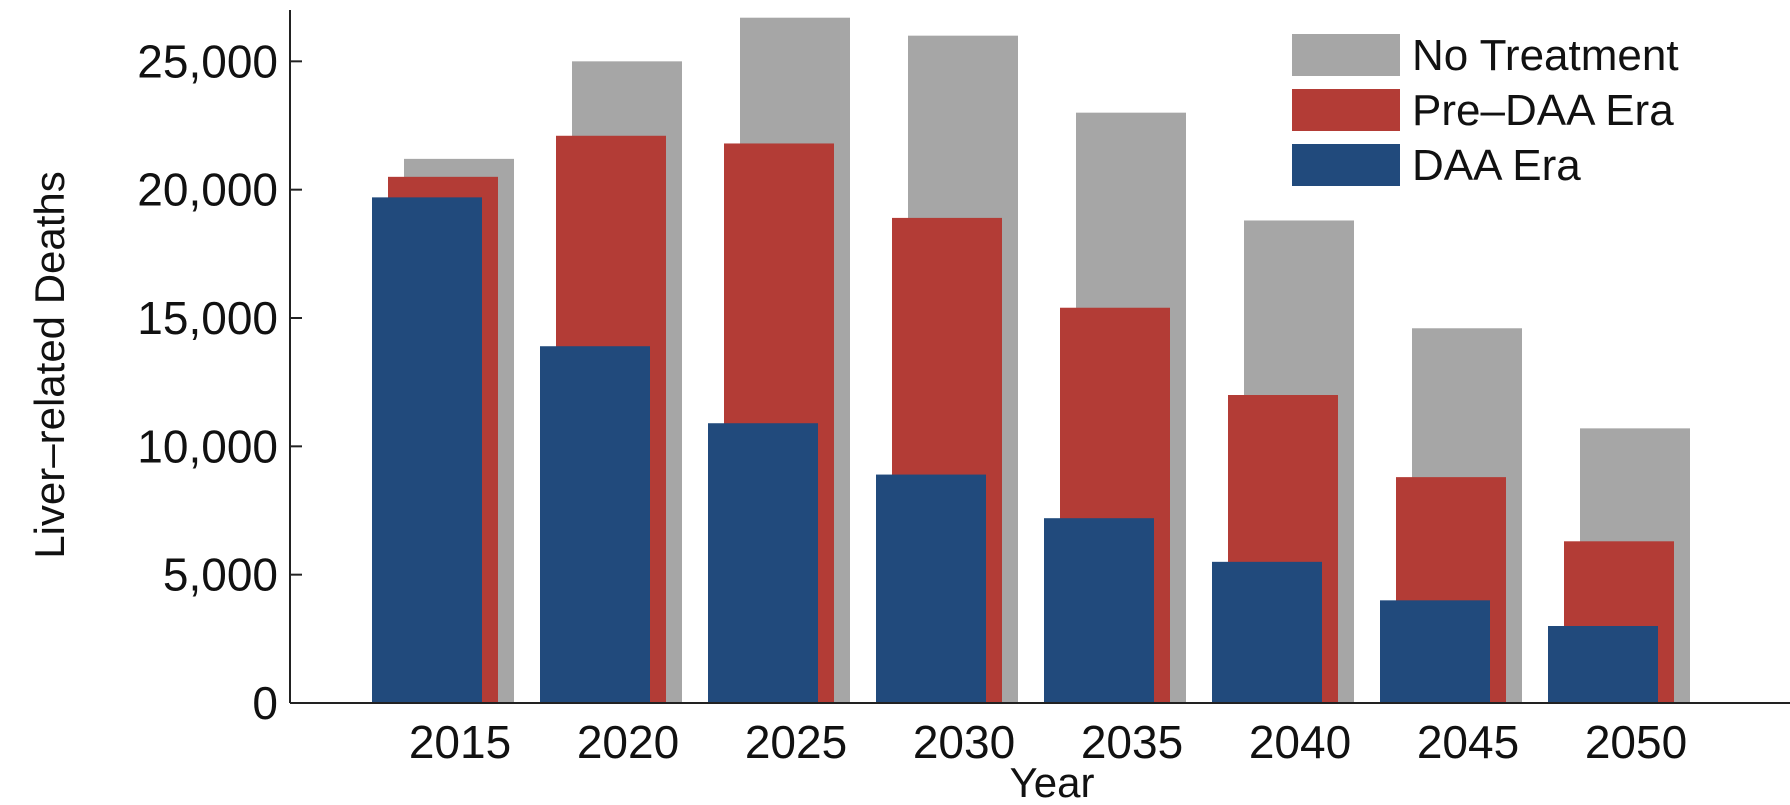 The width and height of the screenshot is (1790, 805). I want to click on x-tick-label: 2015, so click(460, 742).